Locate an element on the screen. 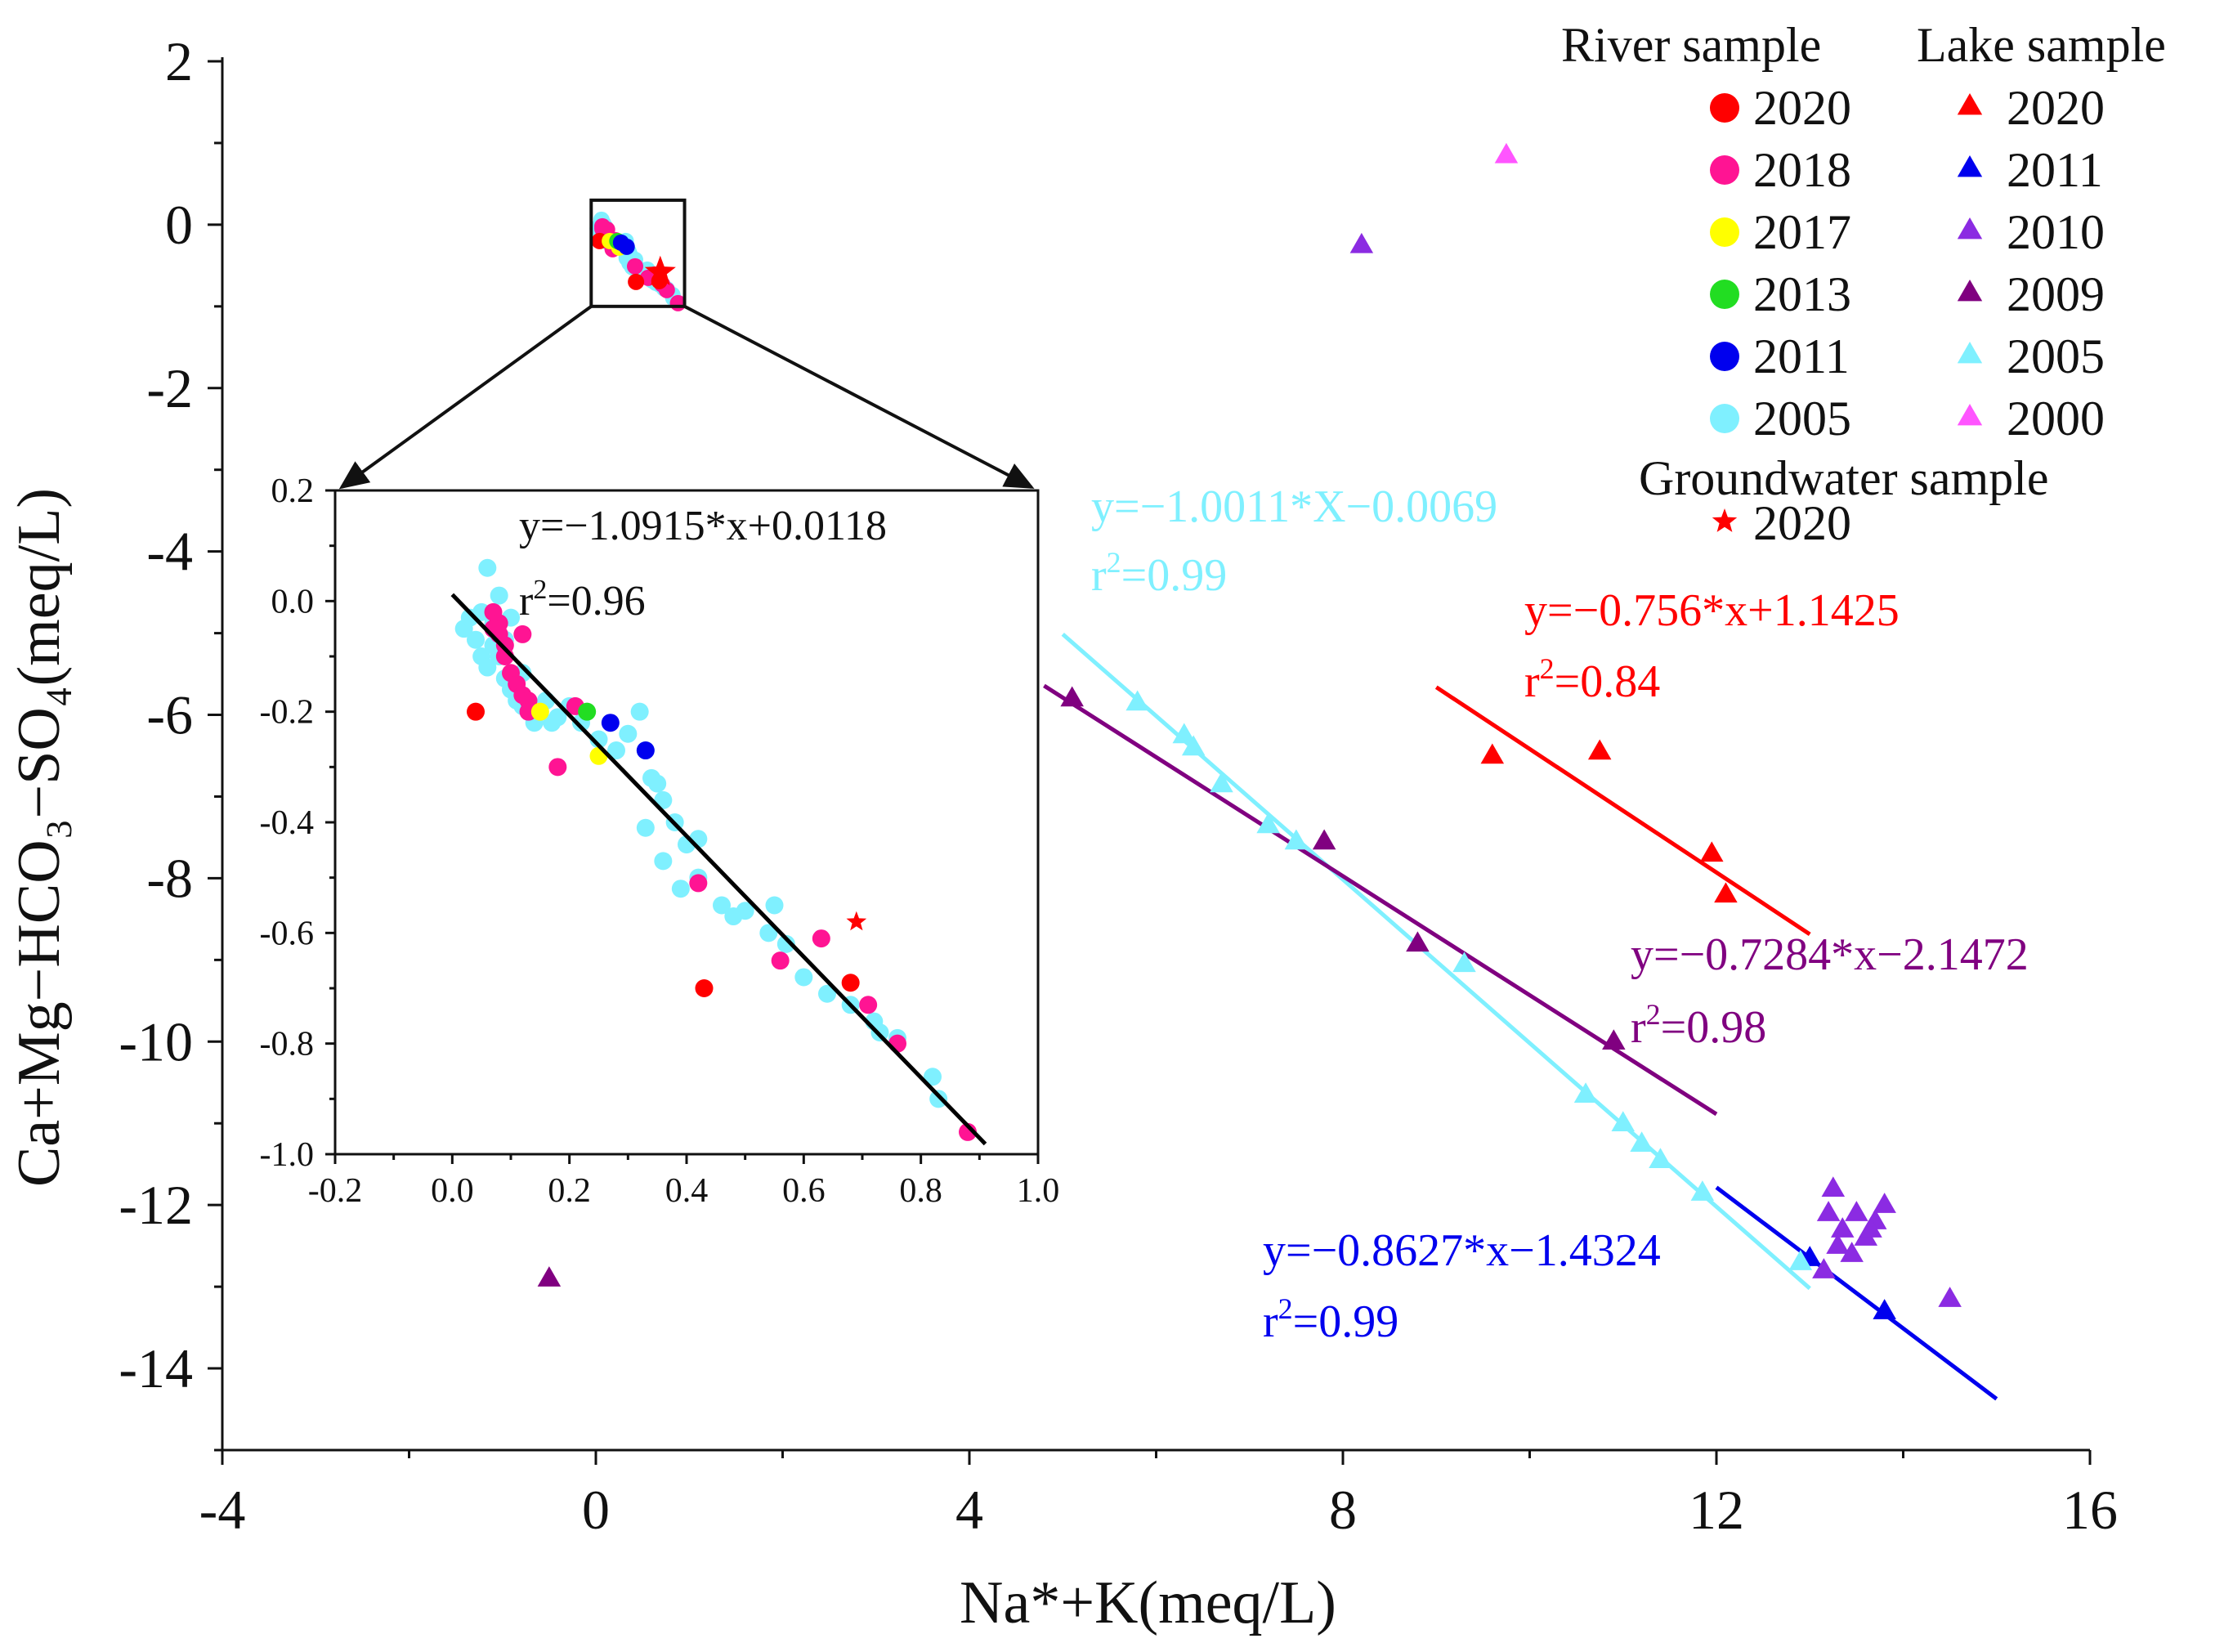  legend-groundwater-marker is located at coordinates (1725, 520).